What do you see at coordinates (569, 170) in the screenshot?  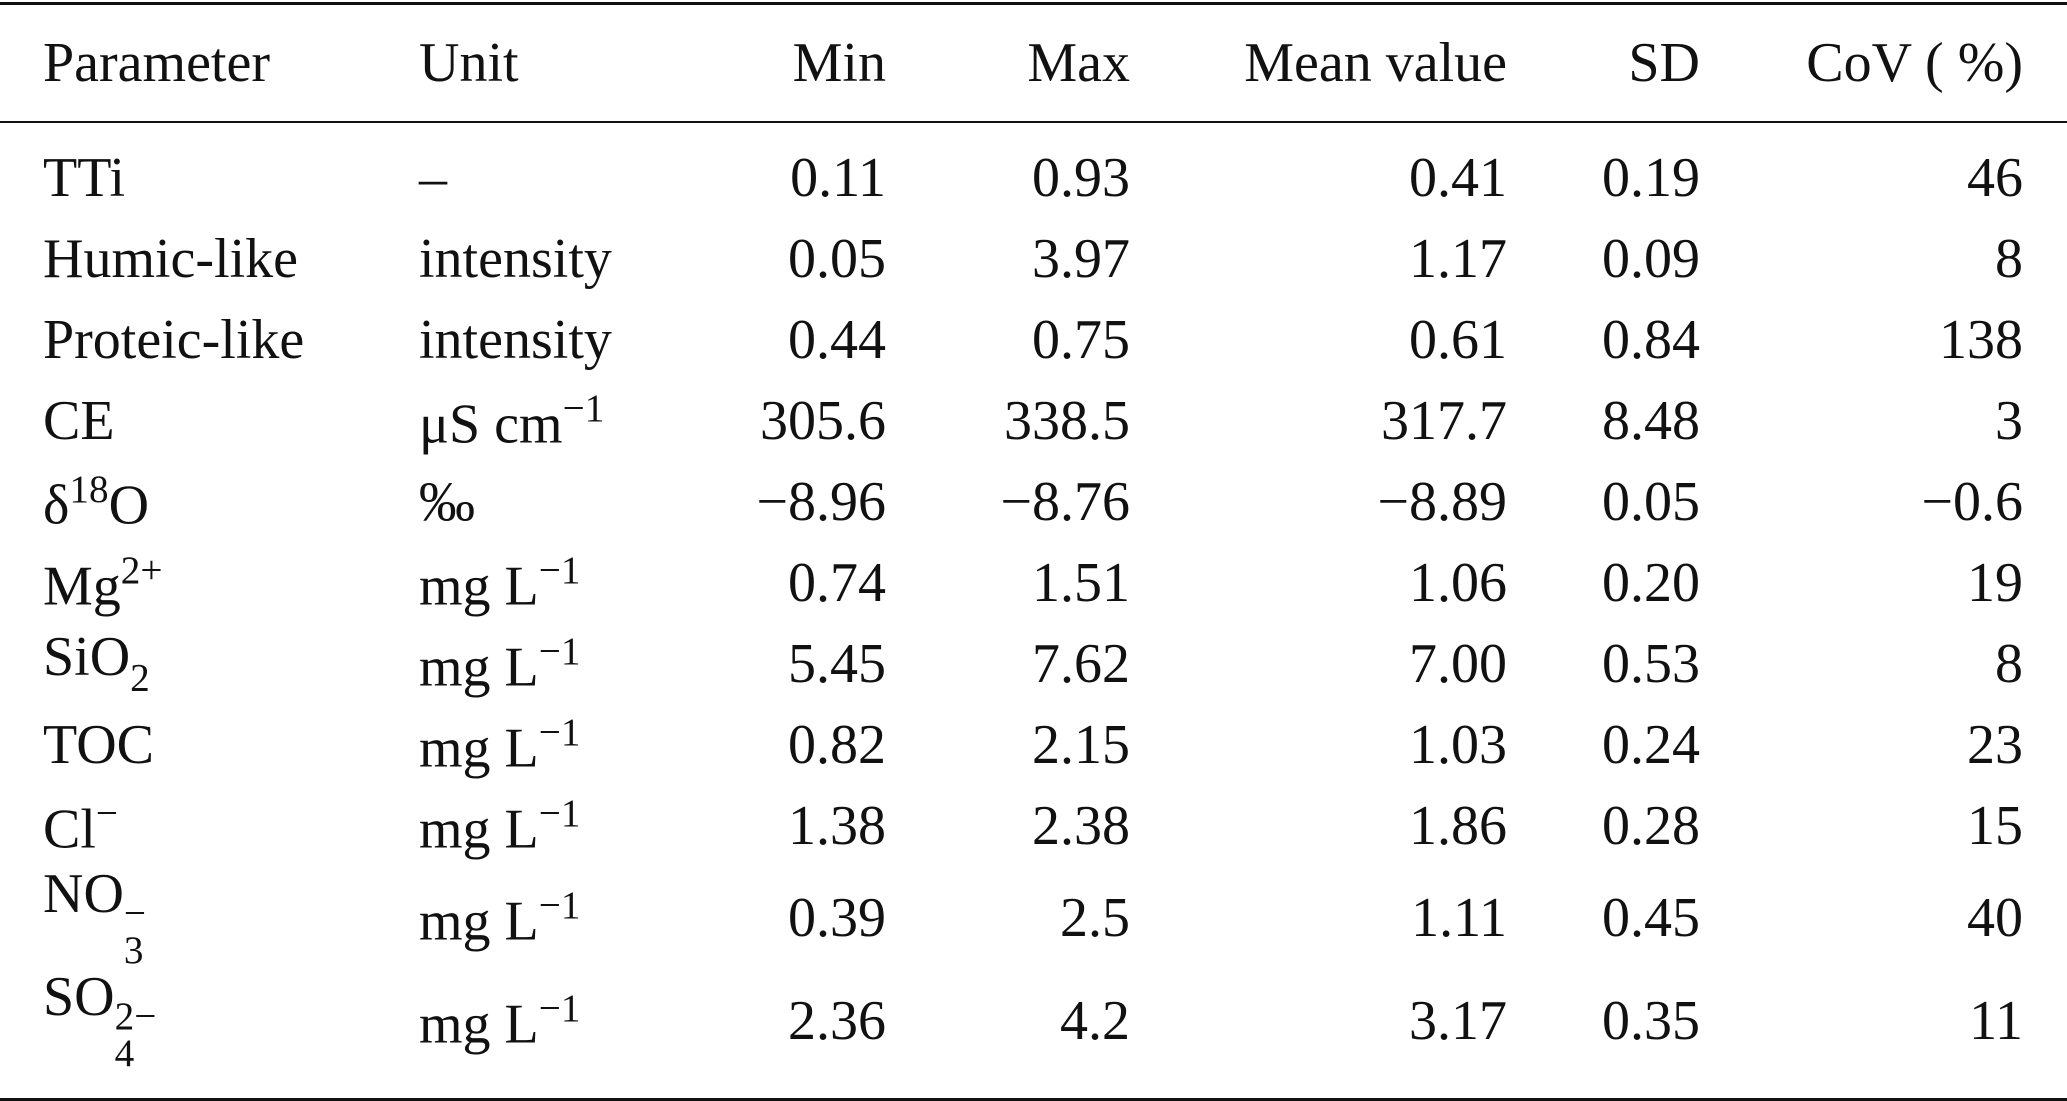 I see `unit-cell: –` at bounding box center [569, 170].